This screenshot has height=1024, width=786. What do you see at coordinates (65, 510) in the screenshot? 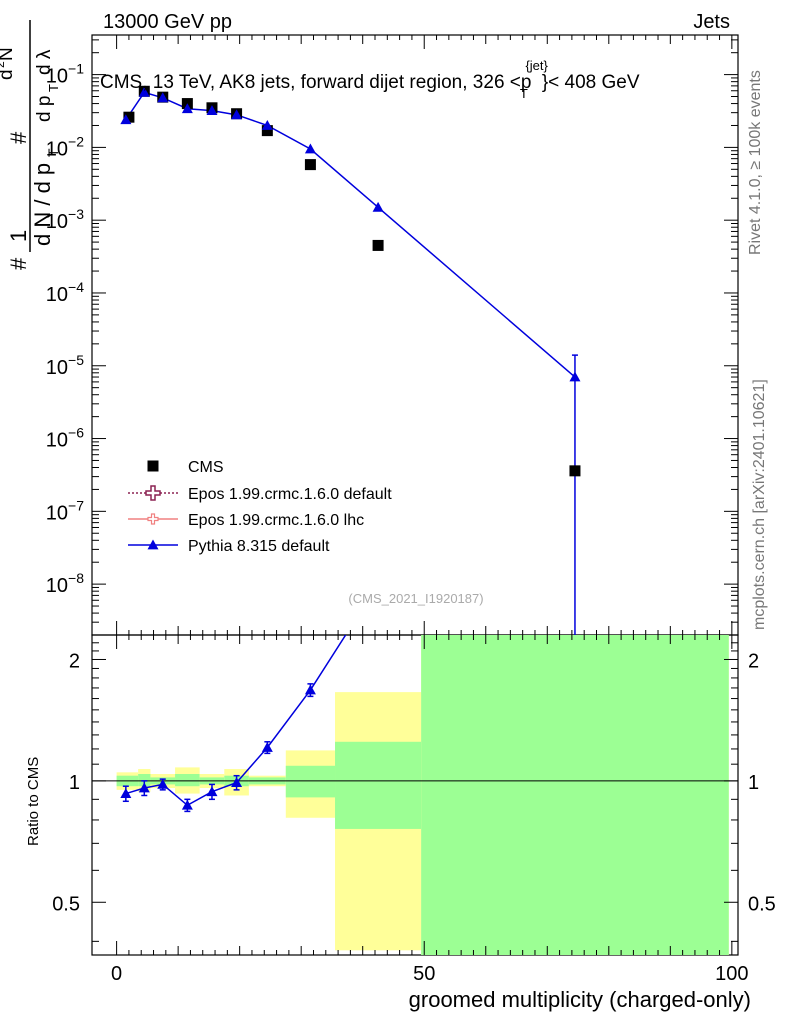
I see `y-tick-label: 10⁻⁷` at bounding box center [65, 510].